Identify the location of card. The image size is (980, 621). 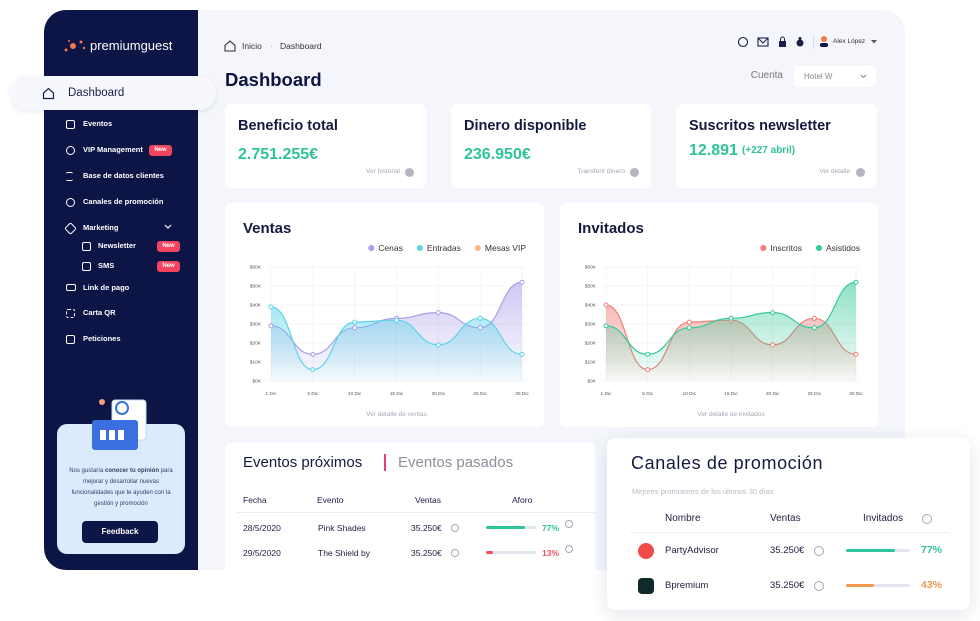
(325, 146).